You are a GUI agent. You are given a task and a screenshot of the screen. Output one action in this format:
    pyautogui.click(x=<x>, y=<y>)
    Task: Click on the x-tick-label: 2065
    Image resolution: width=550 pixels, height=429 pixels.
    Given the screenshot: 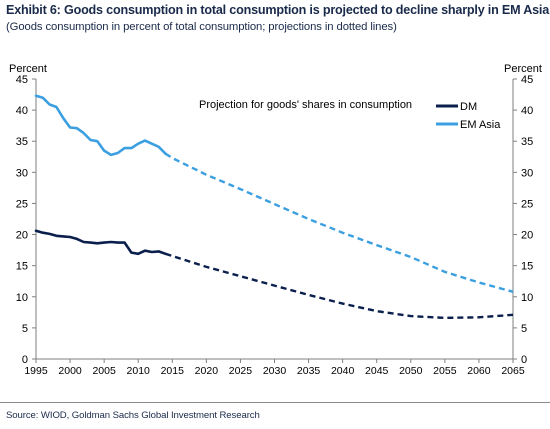 What is the action you would take?
    pyautogui.click(x=513, y=371)
    